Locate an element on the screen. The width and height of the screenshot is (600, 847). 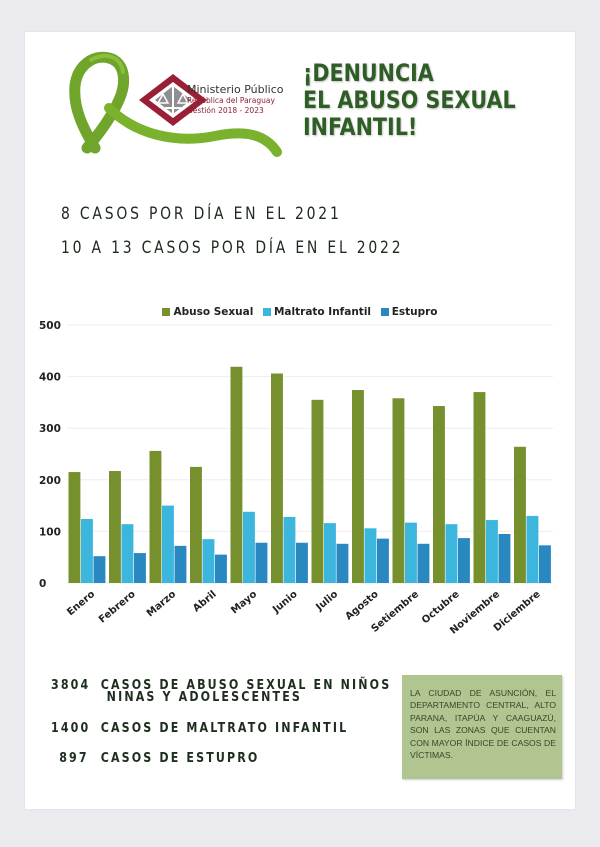
total-row-abuso-sexual-line-2: NINAS Y ADOLESCENTES is located at coordinates (176, 697).